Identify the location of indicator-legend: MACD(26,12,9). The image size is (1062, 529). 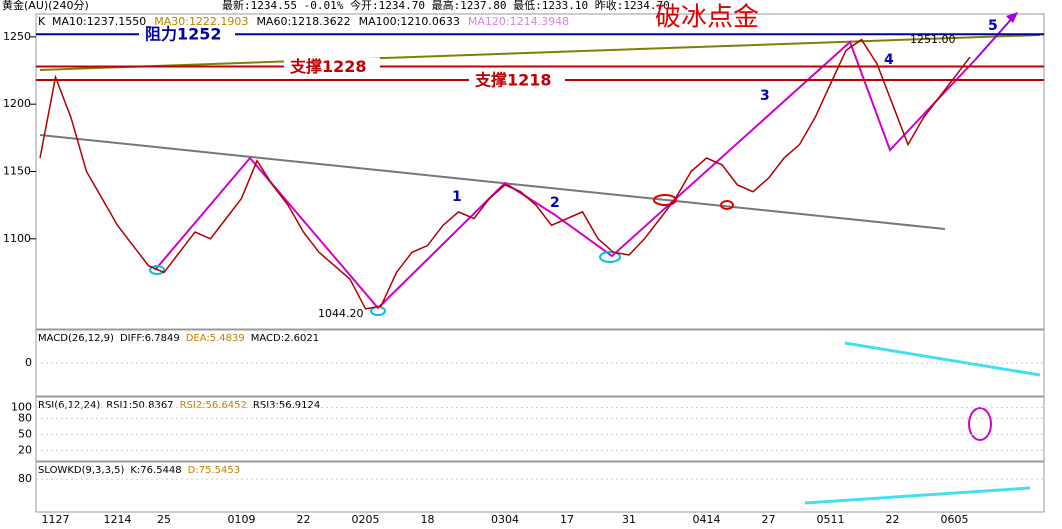
(76, 338).